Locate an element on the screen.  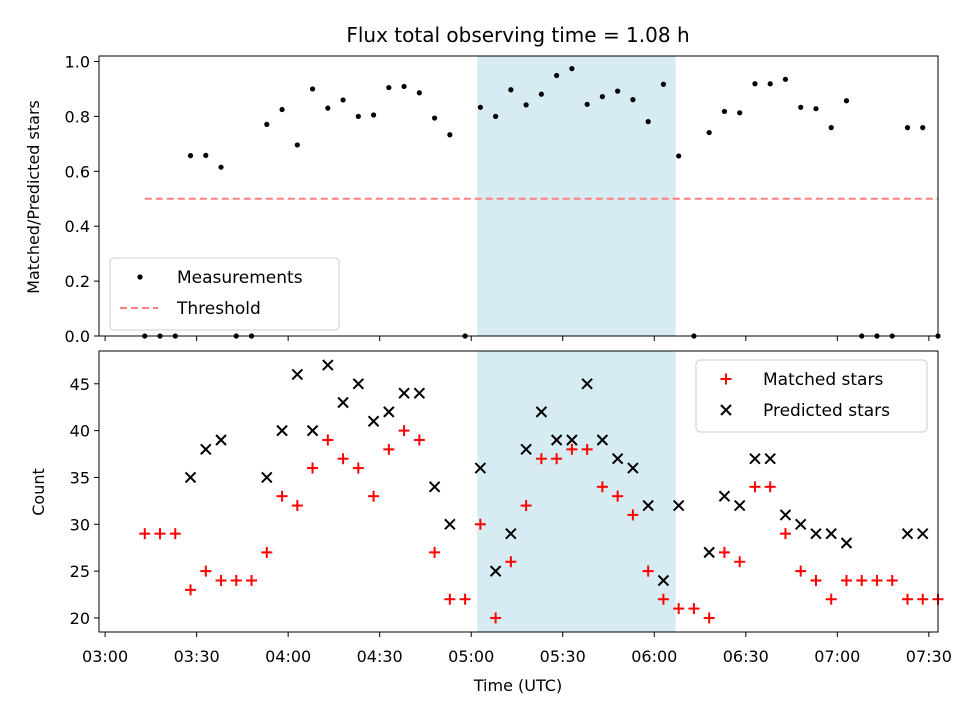
y-tick-label: 0.0 is located at coordinates (77, 336).